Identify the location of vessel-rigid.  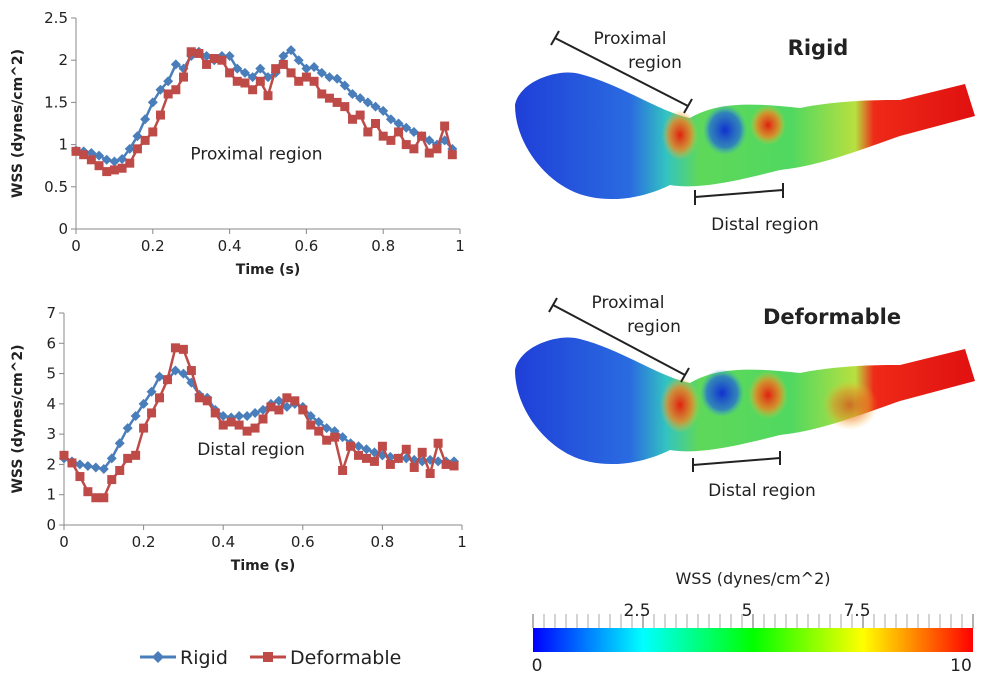
(745, 136).